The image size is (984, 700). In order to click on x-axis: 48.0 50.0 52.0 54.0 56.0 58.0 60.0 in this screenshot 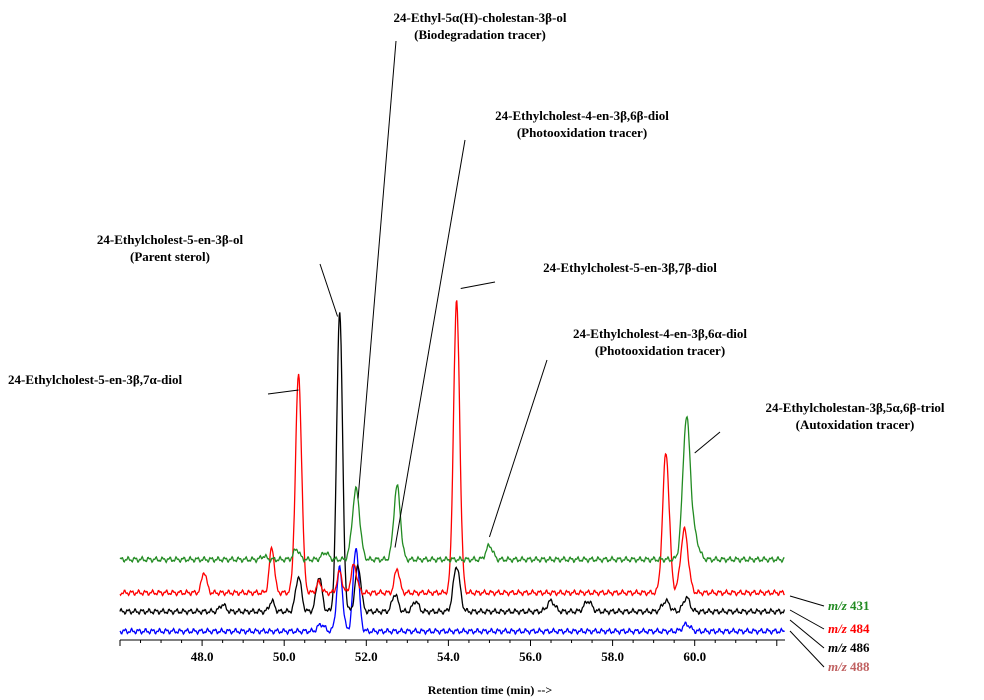, I will do `click(452, 651)`.